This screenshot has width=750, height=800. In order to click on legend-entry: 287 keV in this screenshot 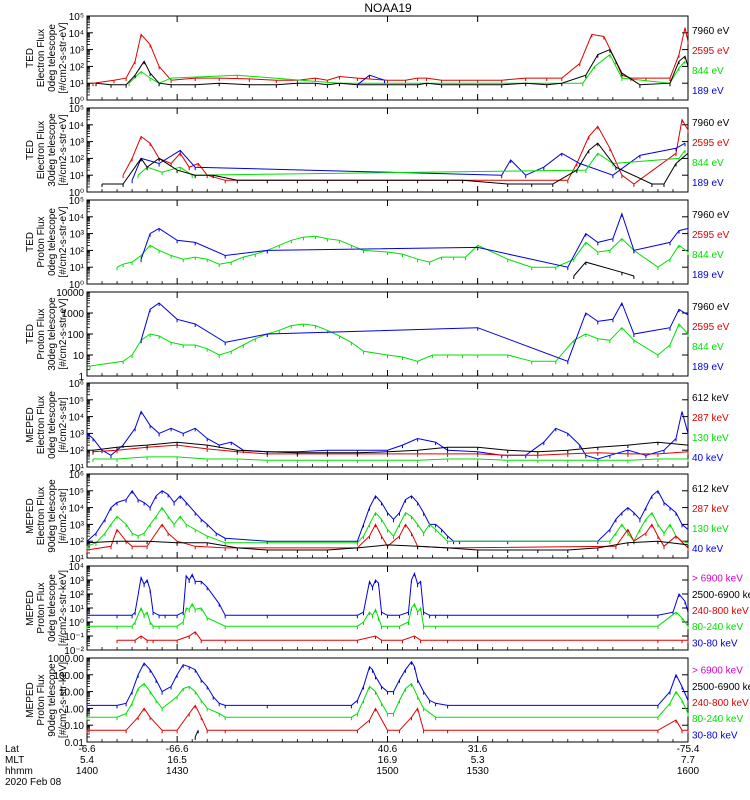, I will do `click(710, 418)`.